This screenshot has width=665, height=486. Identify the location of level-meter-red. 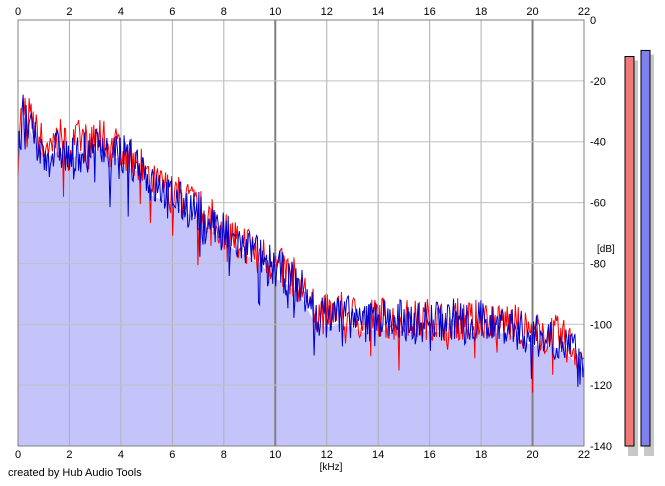
(629, 251).